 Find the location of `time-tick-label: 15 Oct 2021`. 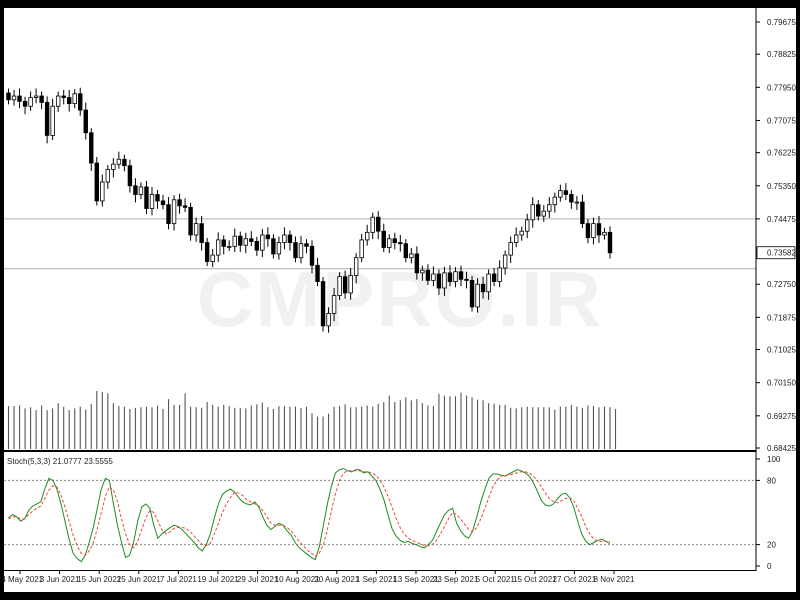

time-tick-label: 15 Oct 2021 is located at coordinates (535, 579).